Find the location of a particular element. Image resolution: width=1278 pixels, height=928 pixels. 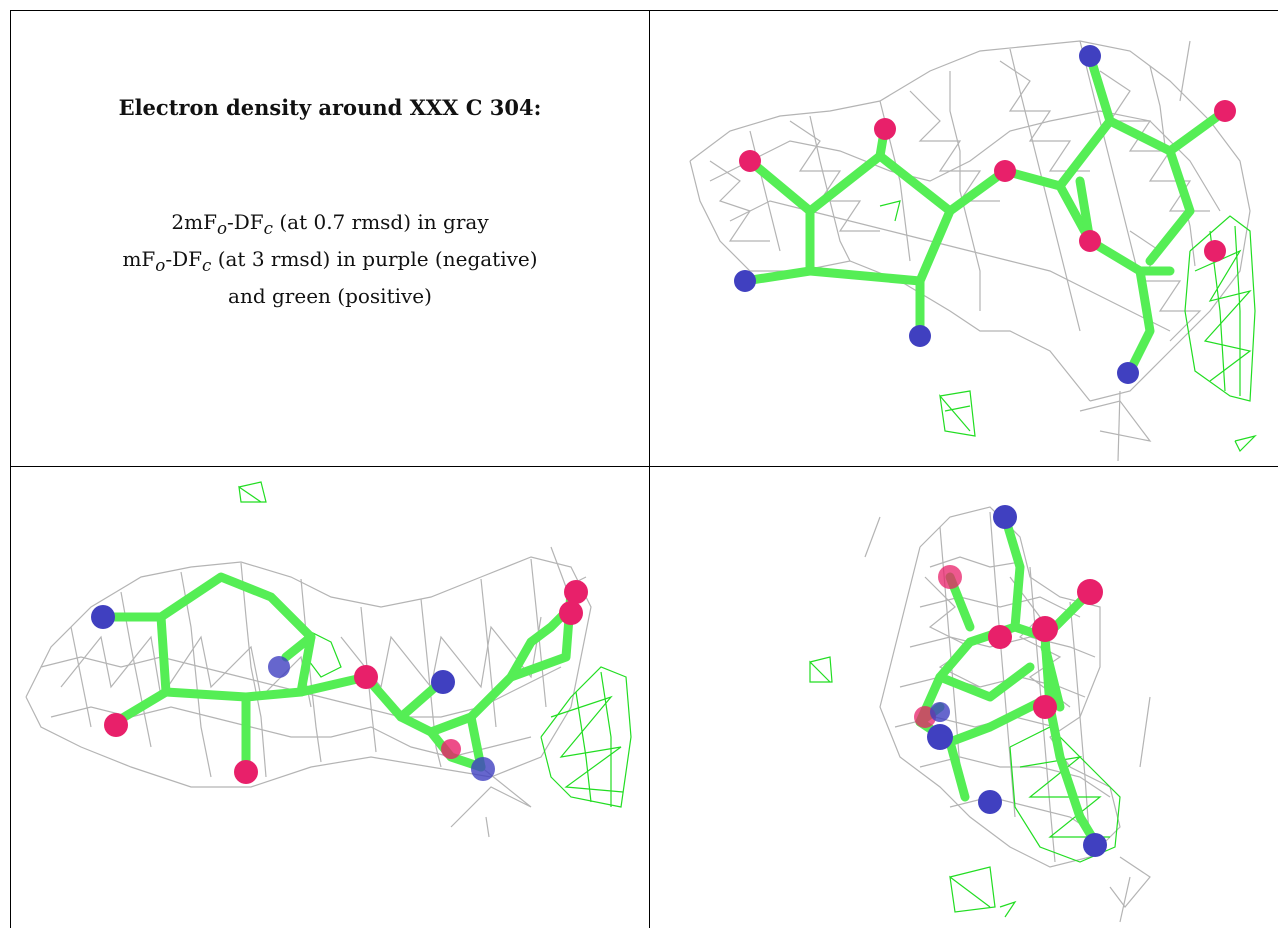

grid-border-center is located at coordinates (649, 469).